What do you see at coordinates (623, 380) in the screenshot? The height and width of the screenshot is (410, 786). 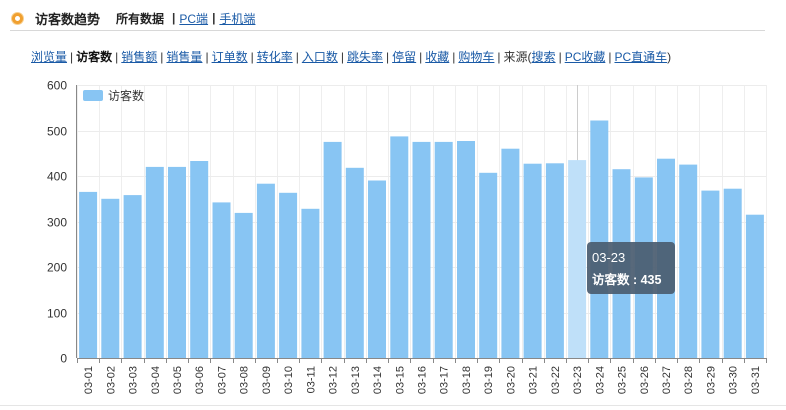 I see `x-tick-label: 03-25` at bounding box center [623, 380].